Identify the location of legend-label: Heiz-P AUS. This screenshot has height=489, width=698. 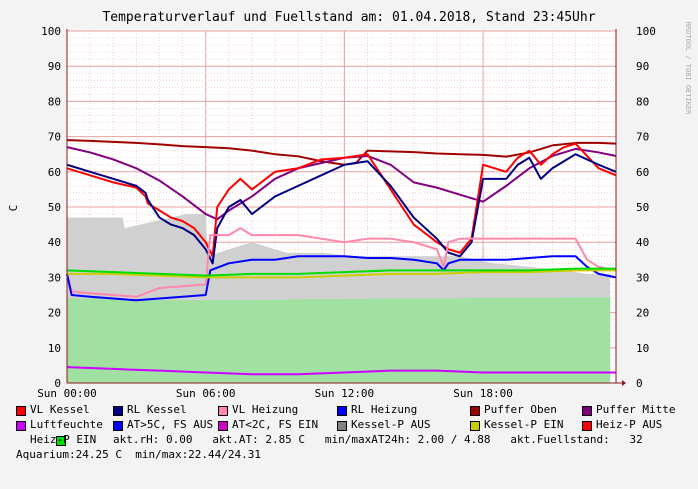
(629, 424).